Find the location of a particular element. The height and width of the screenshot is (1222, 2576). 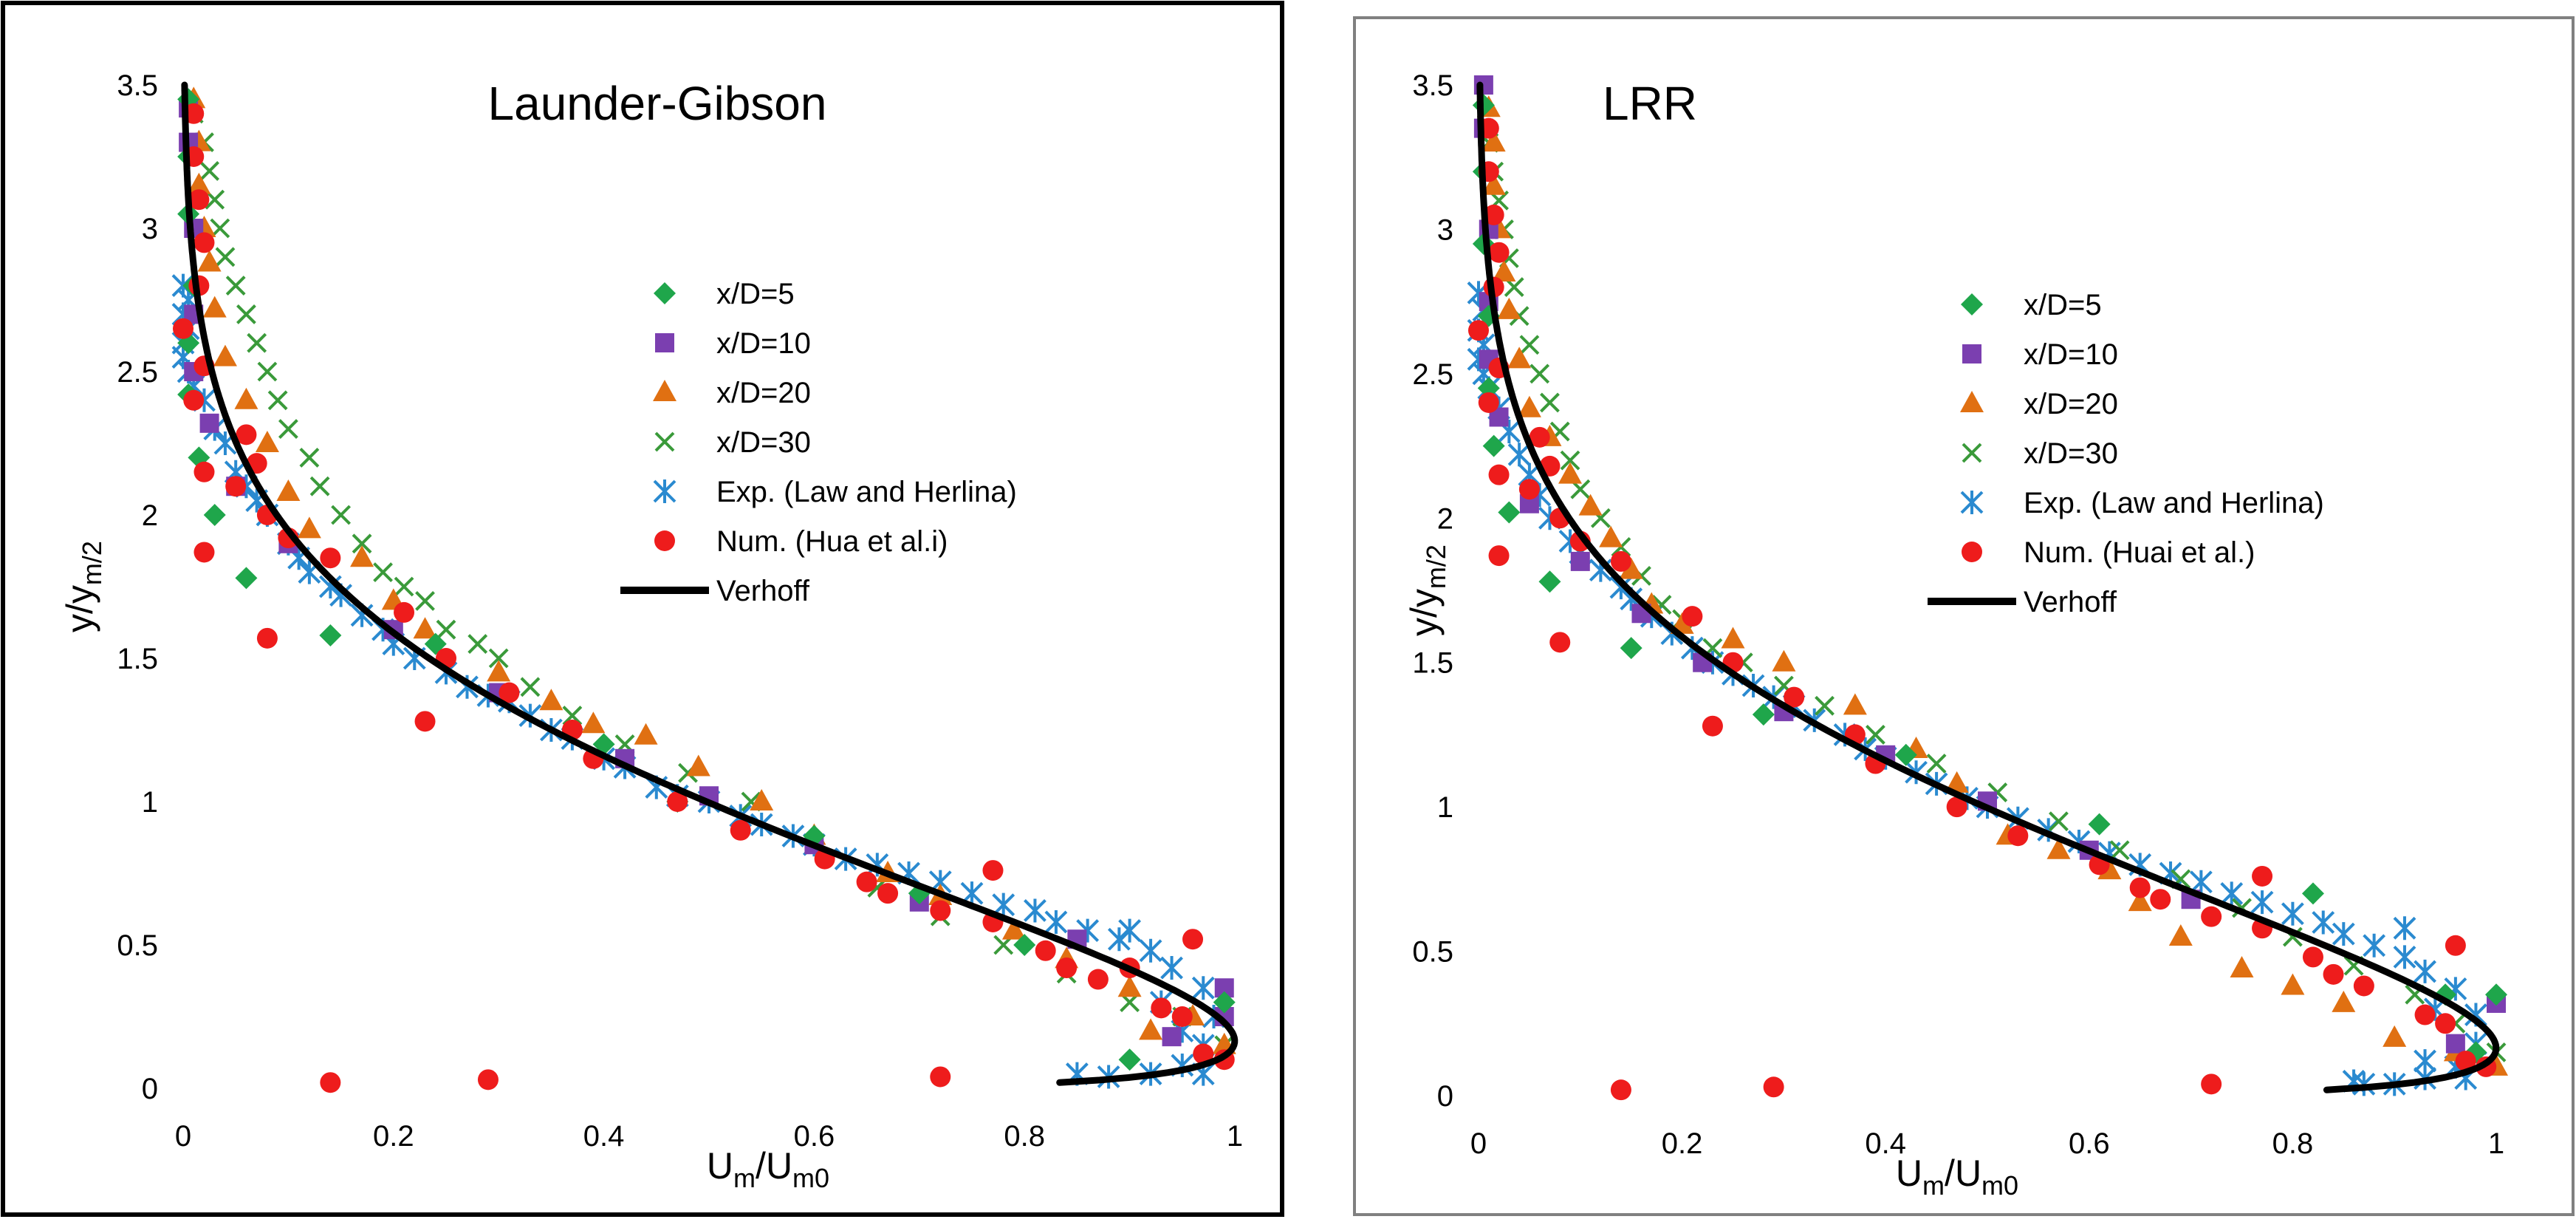

y-axis-label: y/ym/2 is located at coordinates (1427, 590).